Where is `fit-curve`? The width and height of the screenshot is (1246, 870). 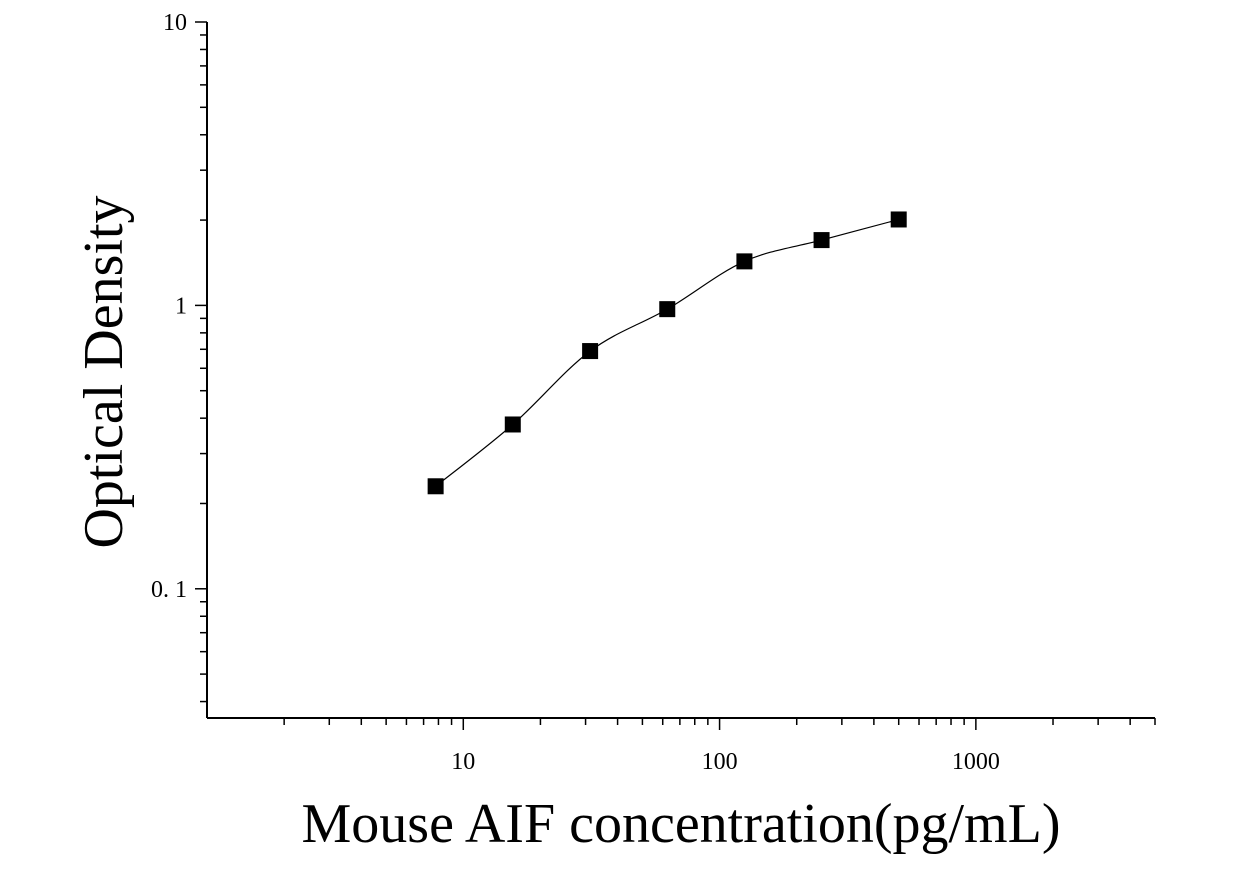
fit-curve is located at coordinates (667, 352).